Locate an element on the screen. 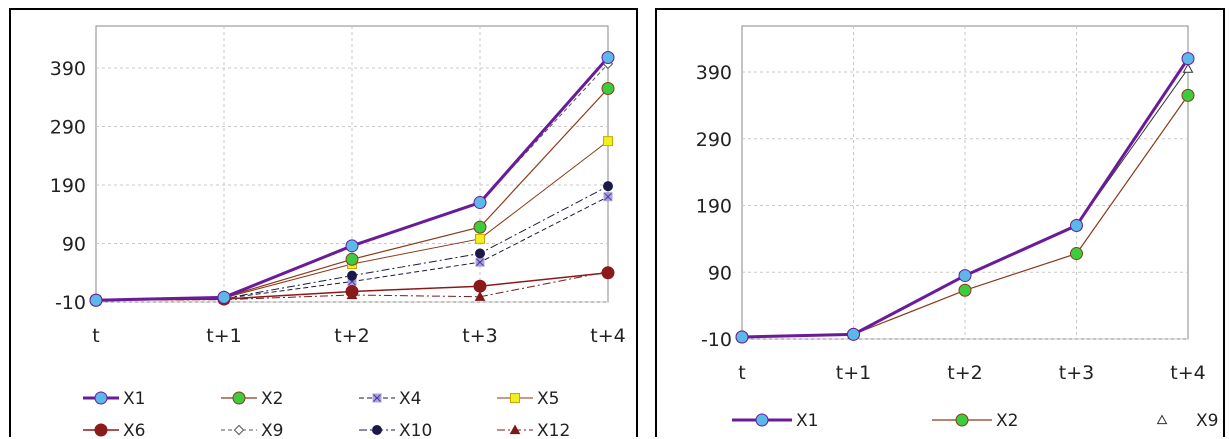 This screenshot has width=1229, height=439. left-legend-marker-x10 is located at coordinates (377, 430).